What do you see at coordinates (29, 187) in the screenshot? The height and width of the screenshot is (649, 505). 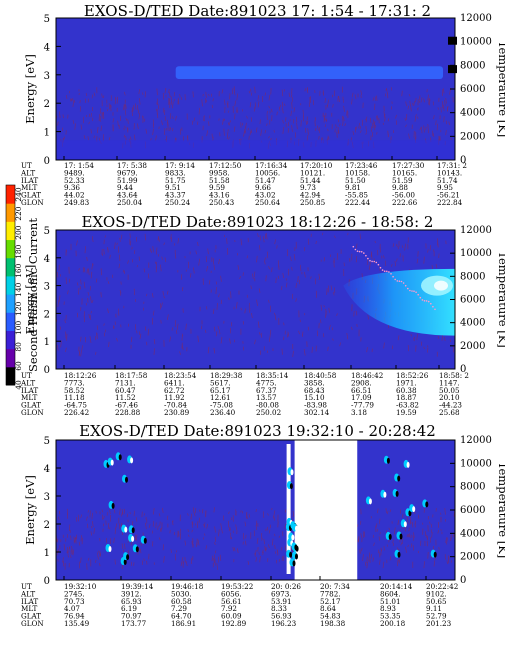 I see `table-row-label: MLT` at bounding box center [29, 187].